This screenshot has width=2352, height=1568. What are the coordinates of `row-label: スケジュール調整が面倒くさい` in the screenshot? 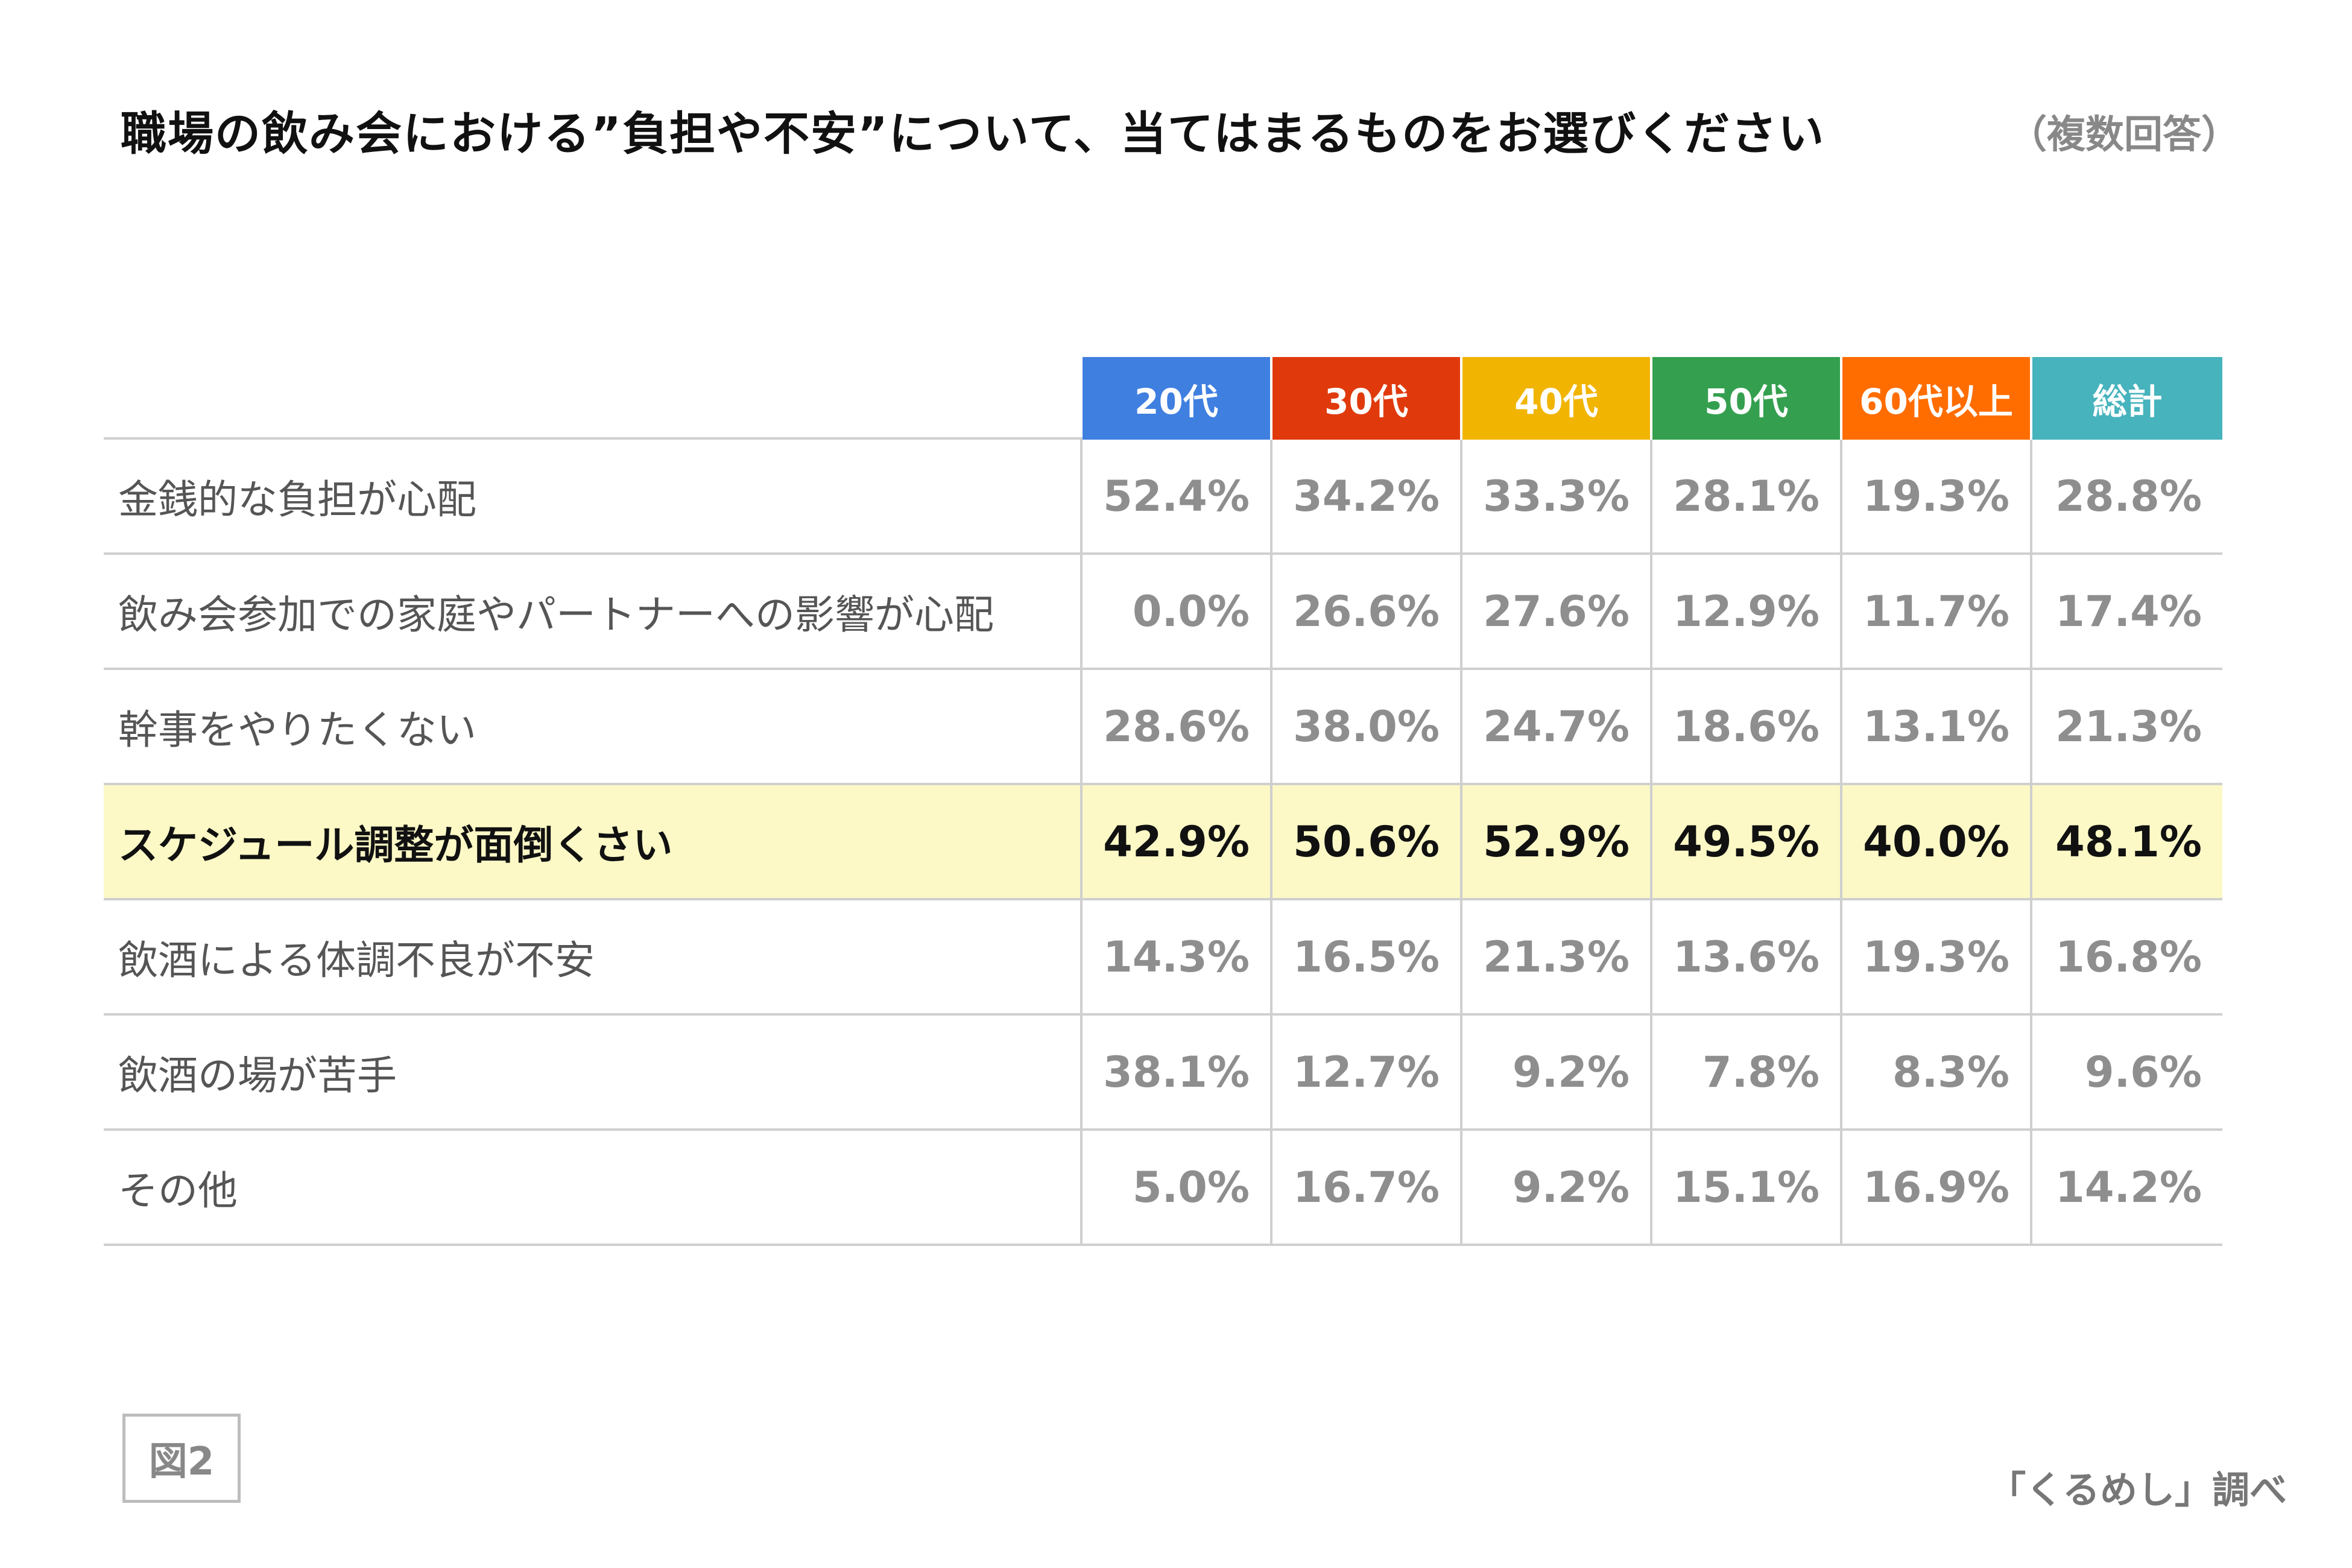 It's located at (593, 842).